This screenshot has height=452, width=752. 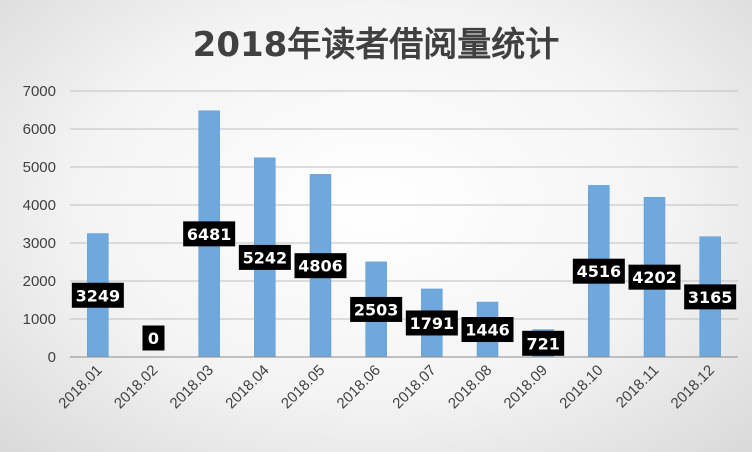 I want to click on y-tick-label: 1000, so click(x=39, y=319).